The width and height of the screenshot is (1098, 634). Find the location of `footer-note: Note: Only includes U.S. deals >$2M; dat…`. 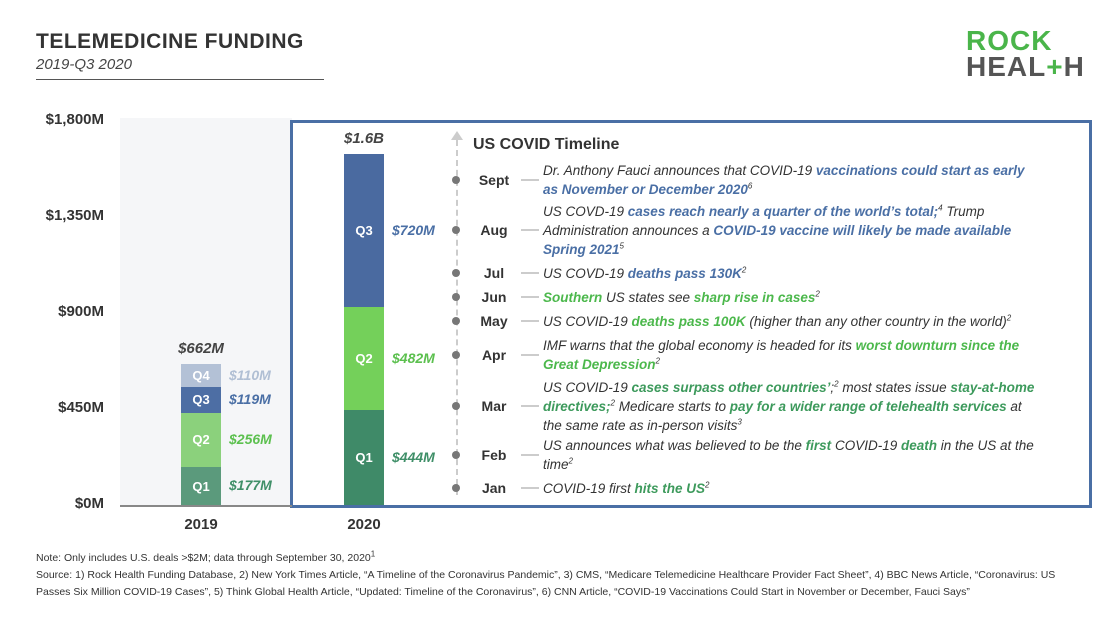

footer-note: Note: Only includes U.S. deals >$2M; dat… is located at coordinates (551, 558).